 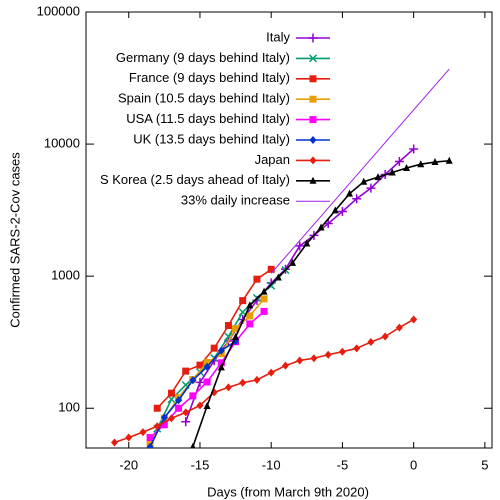 What do you see at coordinates (203, 57) in the screenshot?
I see `legend-label: Germany (9 days behind Italy)` at bounding box center [203, 57].